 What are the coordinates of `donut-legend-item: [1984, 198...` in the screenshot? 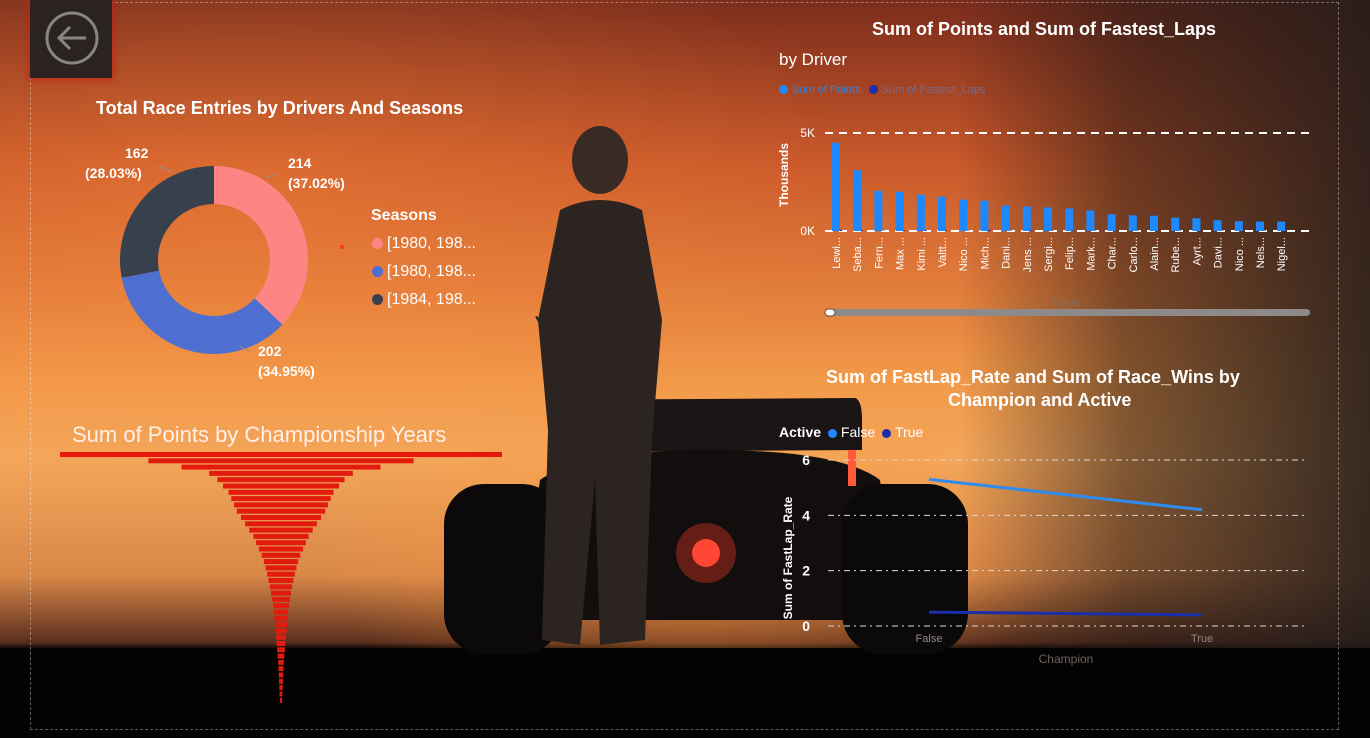 It's located at (424, 300).